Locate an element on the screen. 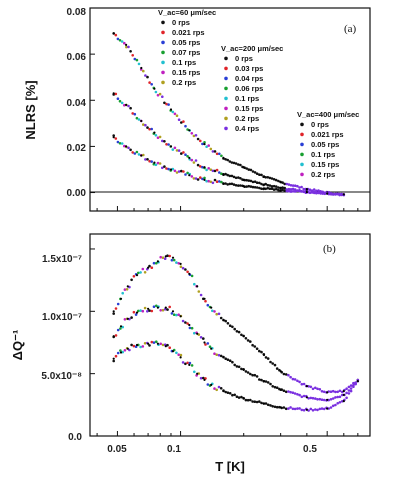  legend-entry: 0.07 rps is located at coordinates (186, 52).